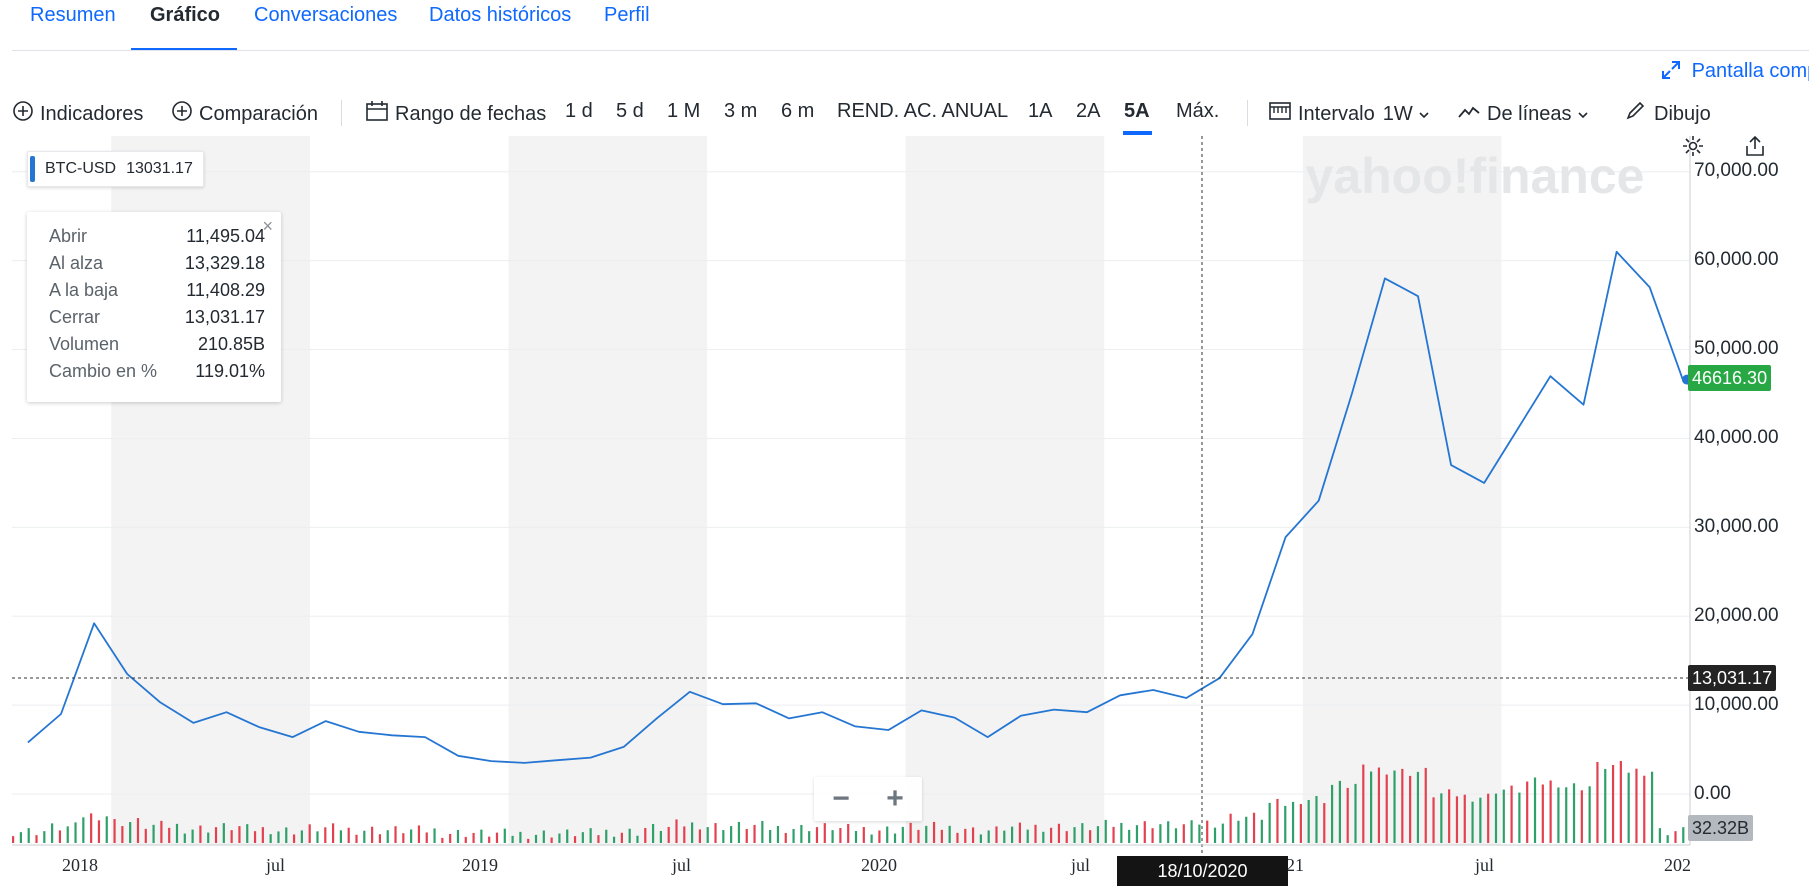 This screenshot has height=886, width=1809. I want to click on date-range-button: Rango de fechas, so click(455, 114).